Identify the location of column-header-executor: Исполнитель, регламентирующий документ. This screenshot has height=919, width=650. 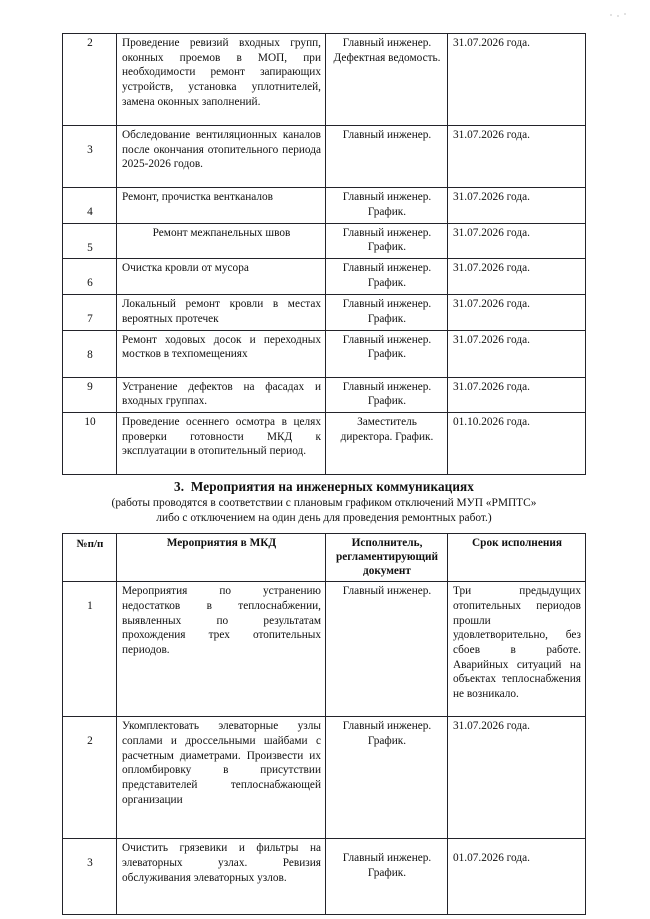
(386, 557).